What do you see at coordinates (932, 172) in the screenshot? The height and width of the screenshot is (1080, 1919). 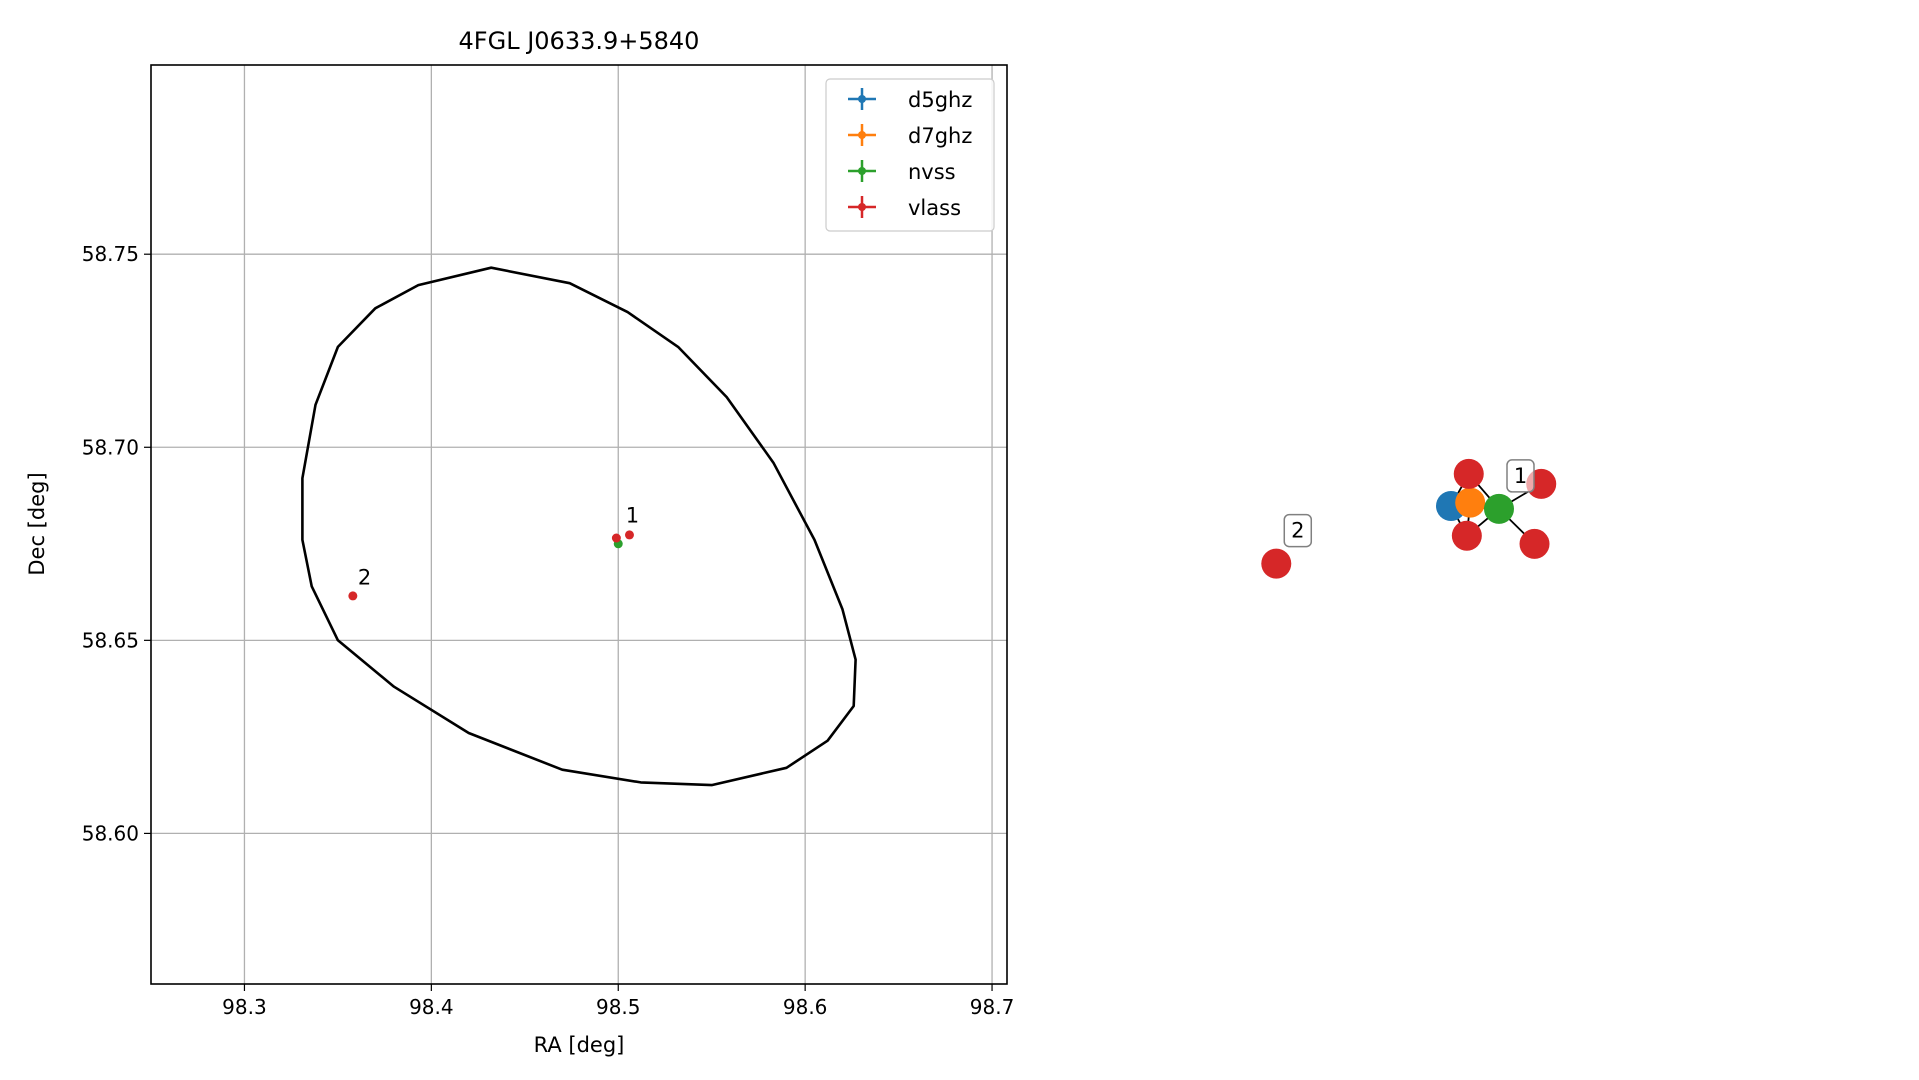 I see `nvss-legend-label: nvss` at bounding box center [932, 172].